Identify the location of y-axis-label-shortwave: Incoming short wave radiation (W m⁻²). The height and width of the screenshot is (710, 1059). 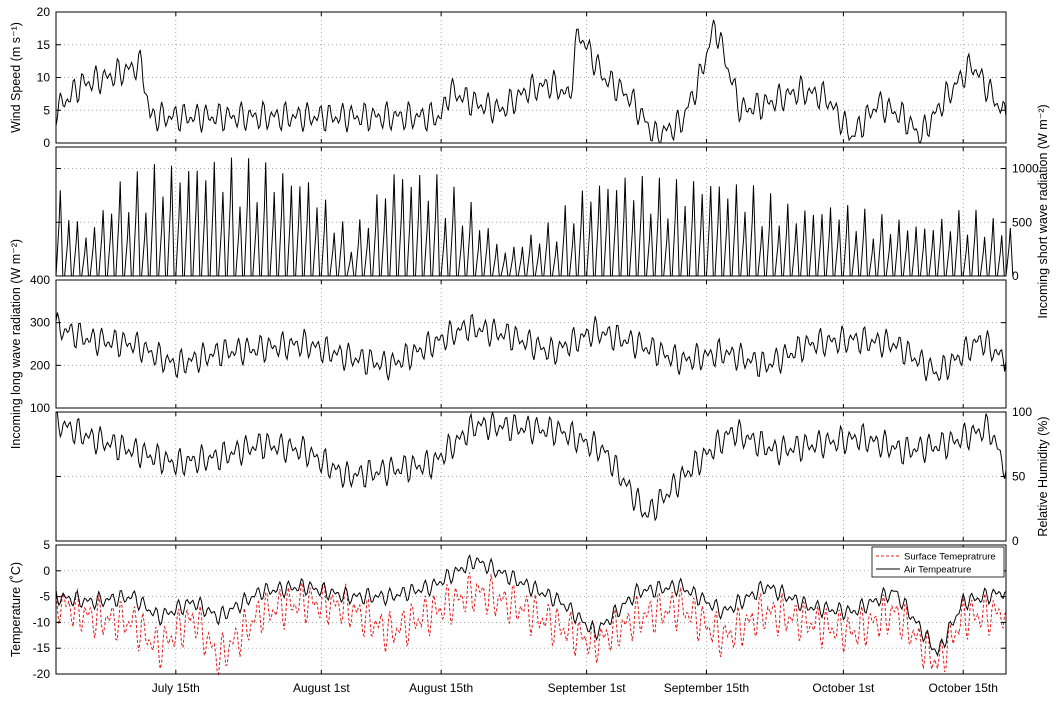
(1043, 211).